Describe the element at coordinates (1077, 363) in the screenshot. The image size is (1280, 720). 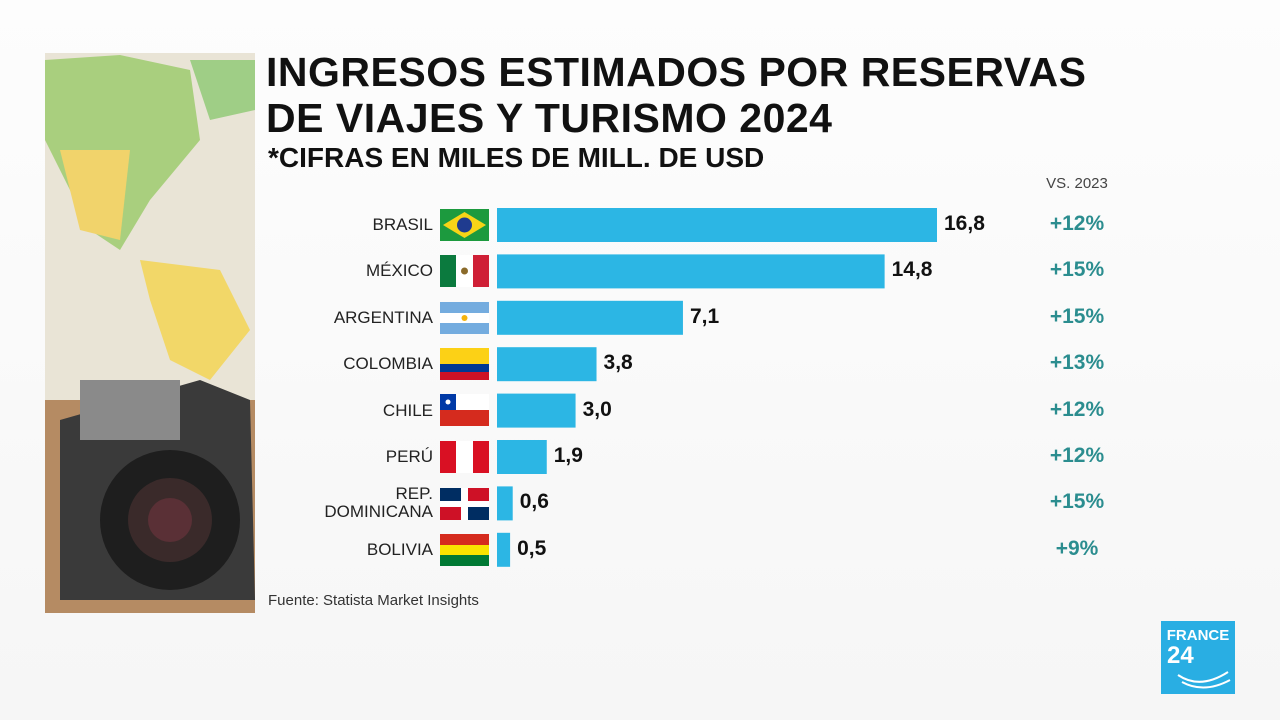
I see `comparison-value: +13%` at that location.